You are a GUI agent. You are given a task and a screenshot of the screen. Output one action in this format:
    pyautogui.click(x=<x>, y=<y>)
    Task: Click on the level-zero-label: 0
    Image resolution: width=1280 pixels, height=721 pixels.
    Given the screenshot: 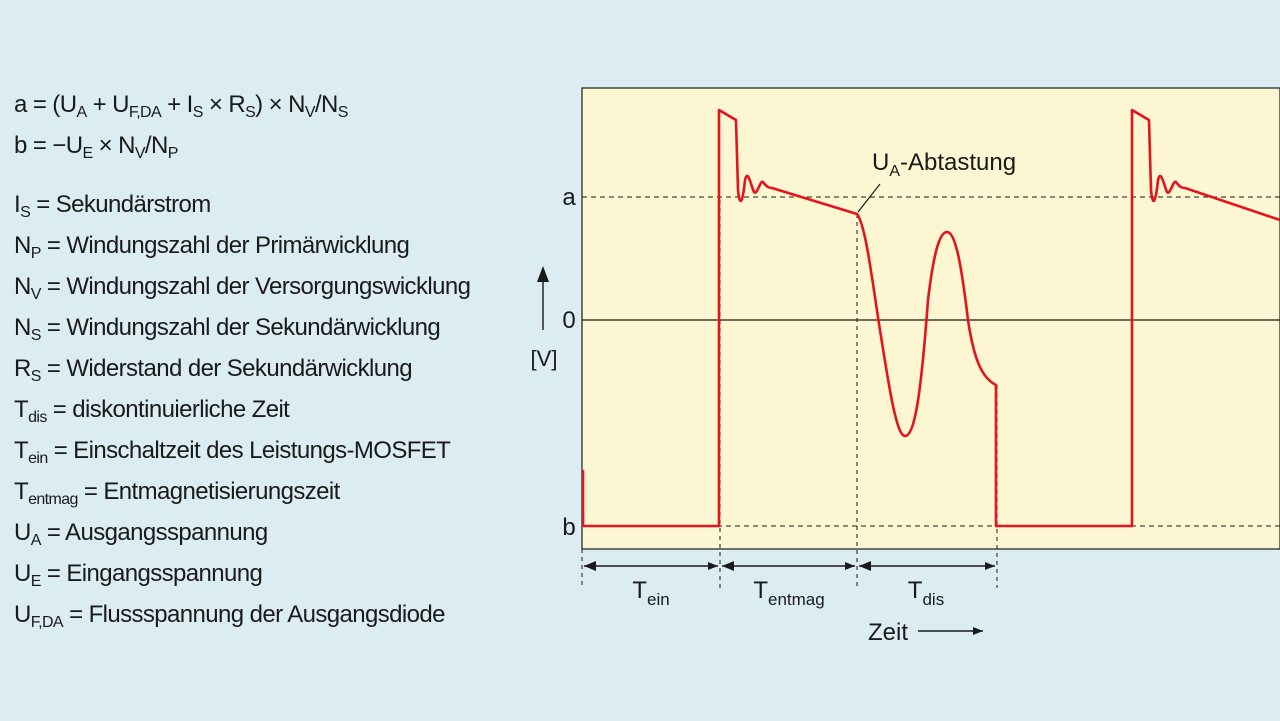 What is the action you would take?
    pyautogui.click(x=568, y=320)
    